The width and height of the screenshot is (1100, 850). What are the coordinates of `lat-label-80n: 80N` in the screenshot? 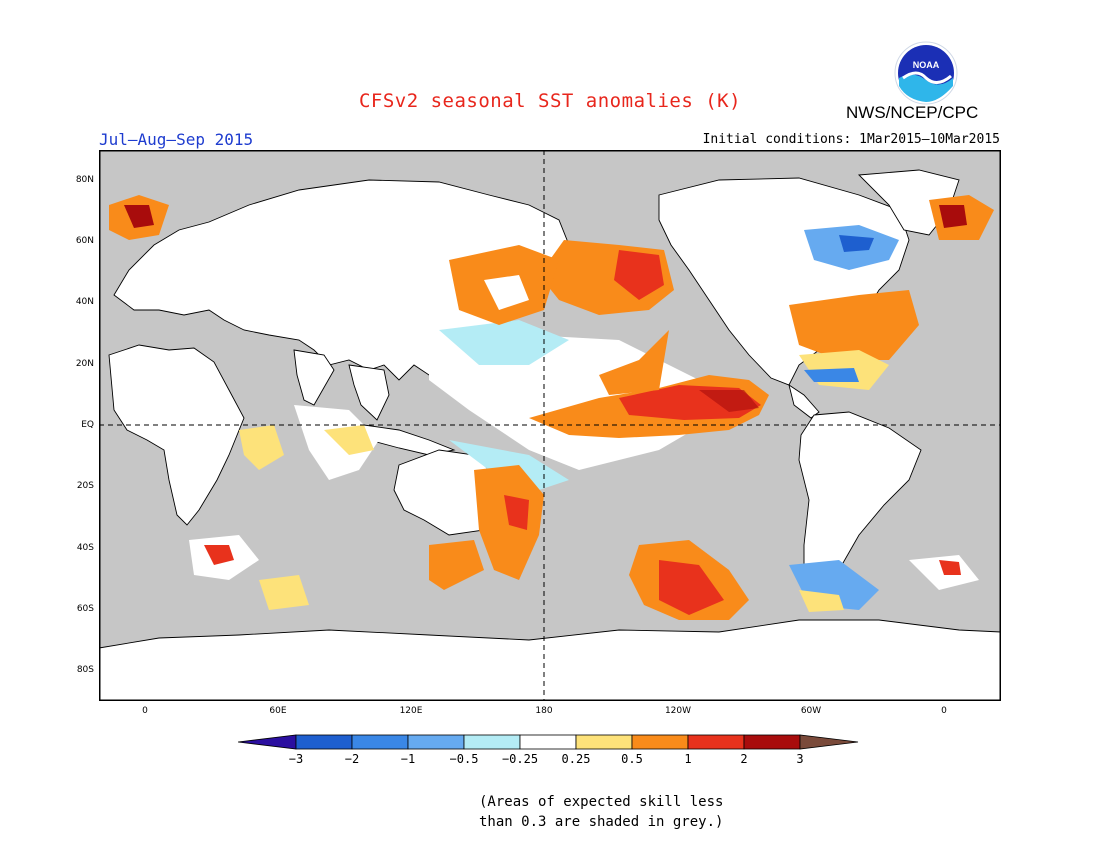 It's located at (84, 180).